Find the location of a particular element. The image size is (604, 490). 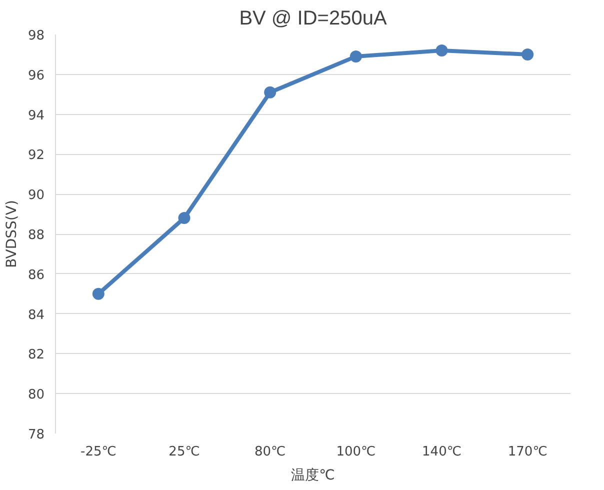

y-tick-label: 78 is located at coordinates (36, 435).